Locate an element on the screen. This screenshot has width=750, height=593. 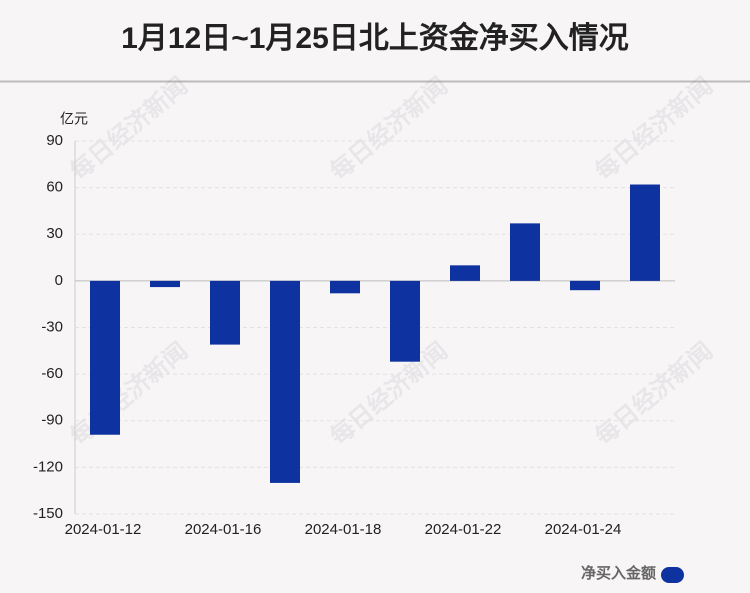
legend-swatch is located at coordinates (672, 575).